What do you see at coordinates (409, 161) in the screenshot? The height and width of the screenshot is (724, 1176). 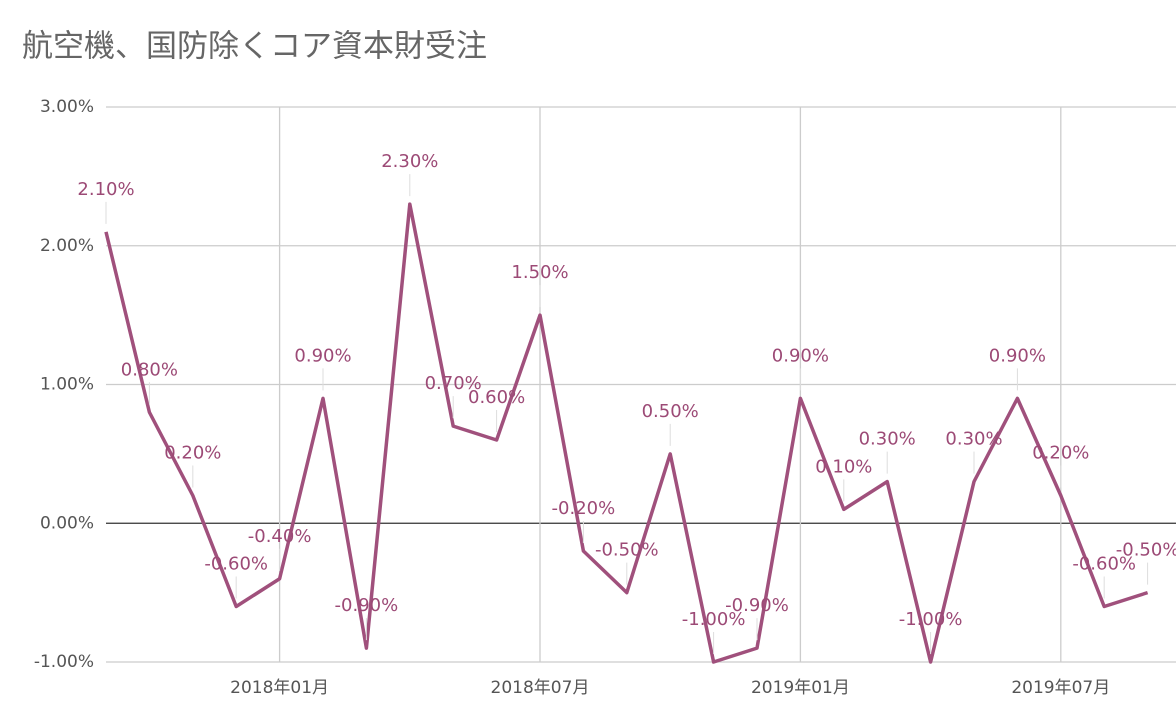 I see `data-label: 2.30%` at bounding box center [409, 161].